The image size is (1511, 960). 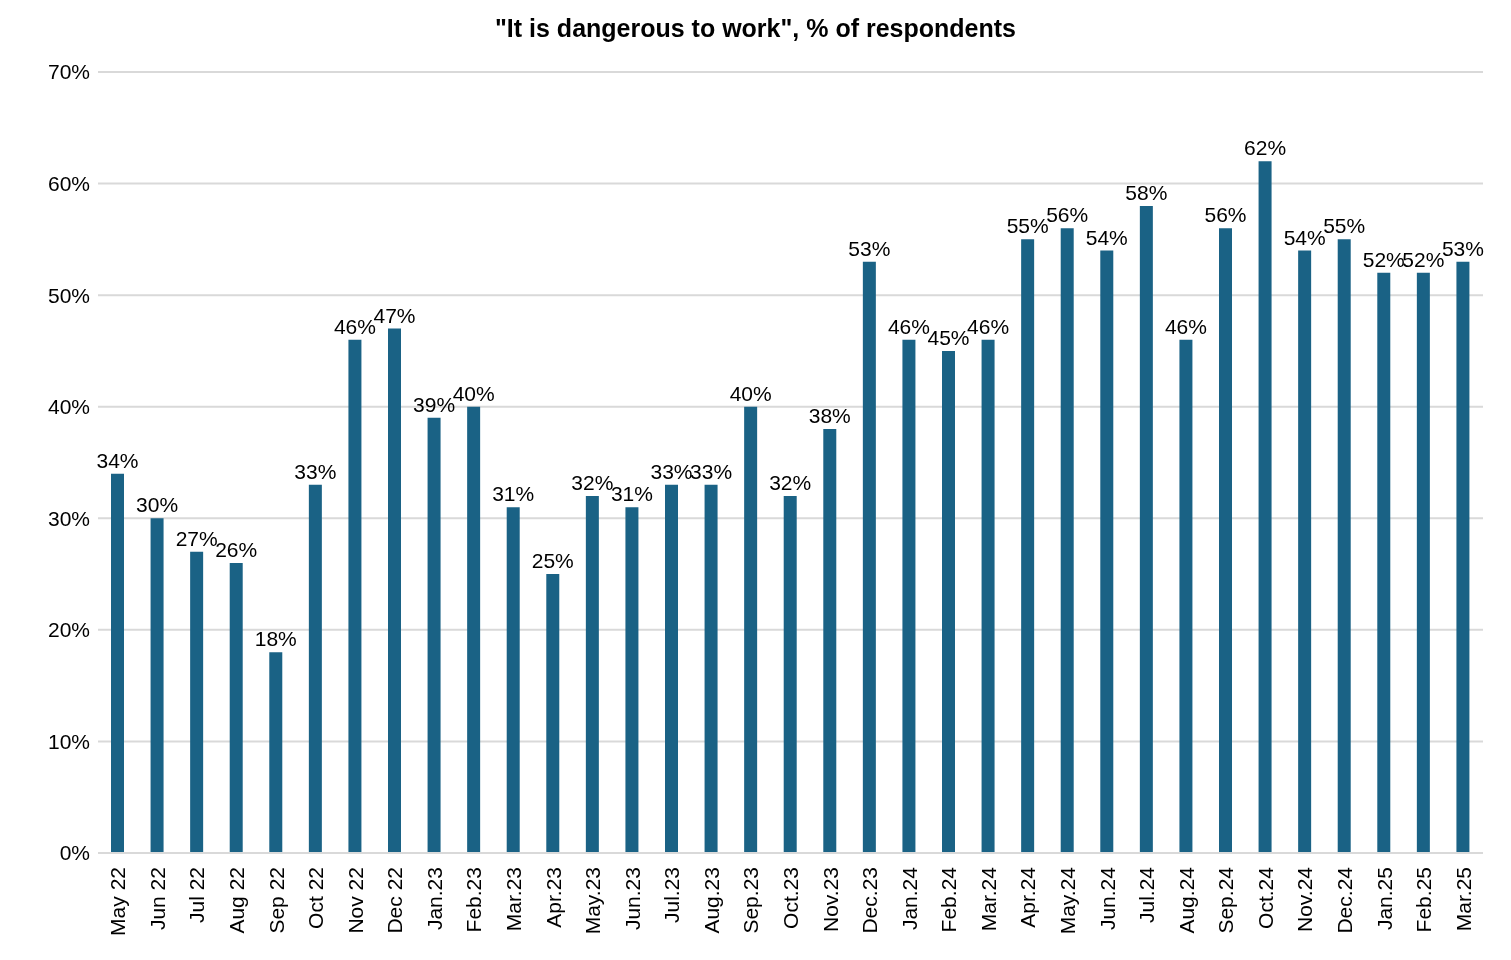 What do you see at coordinates (68, 741) in the screenshot?
I see `y-tick-label: 10%` at bounding box center [68, 741].